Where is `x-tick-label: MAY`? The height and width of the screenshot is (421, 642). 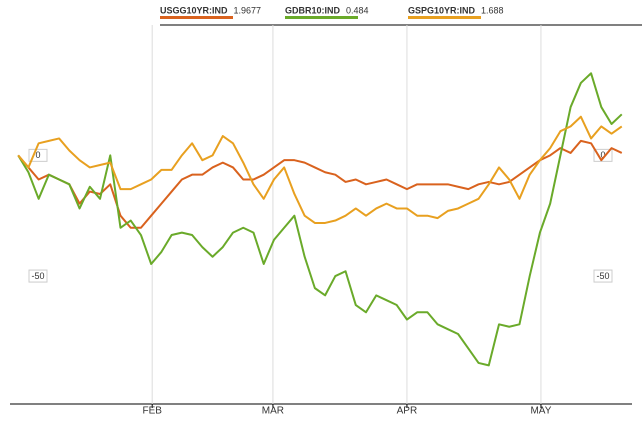
x-tick-label: MAY is located at coordinates (540, 411).